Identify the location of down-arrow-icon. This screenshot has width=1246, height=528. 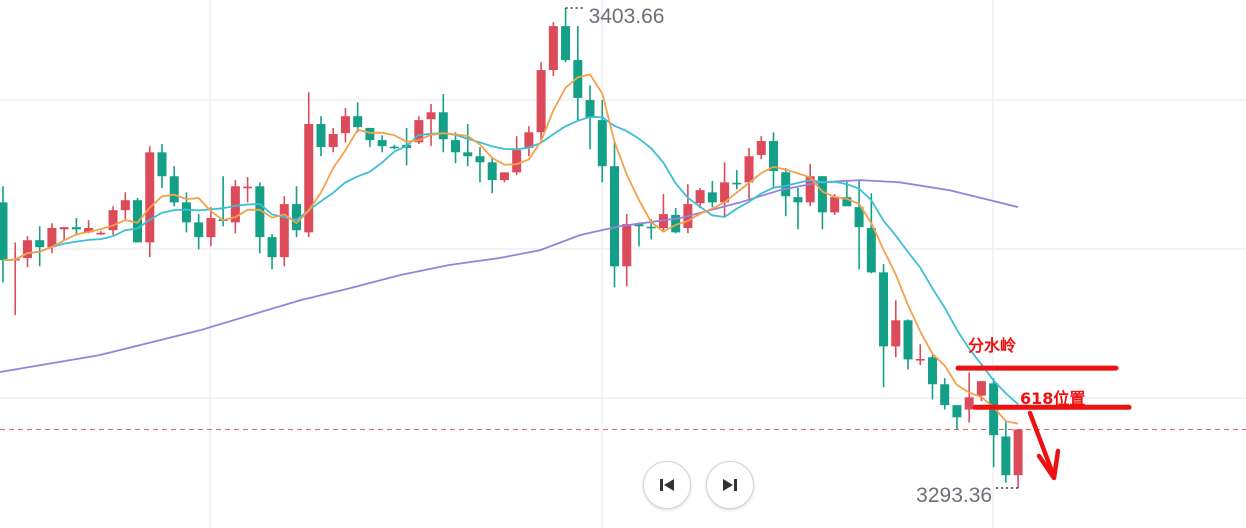
(1044, 445).